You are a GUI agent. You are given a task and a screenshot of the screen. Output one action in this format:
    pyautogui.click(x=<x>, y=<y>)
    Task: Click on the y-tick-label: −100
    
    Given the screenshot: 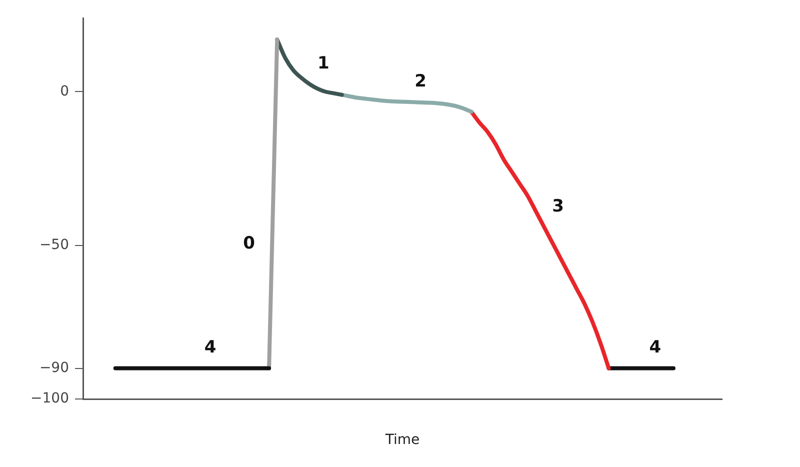 What is the action you would take?
    pyautogui.click(x=49, y=398)
    